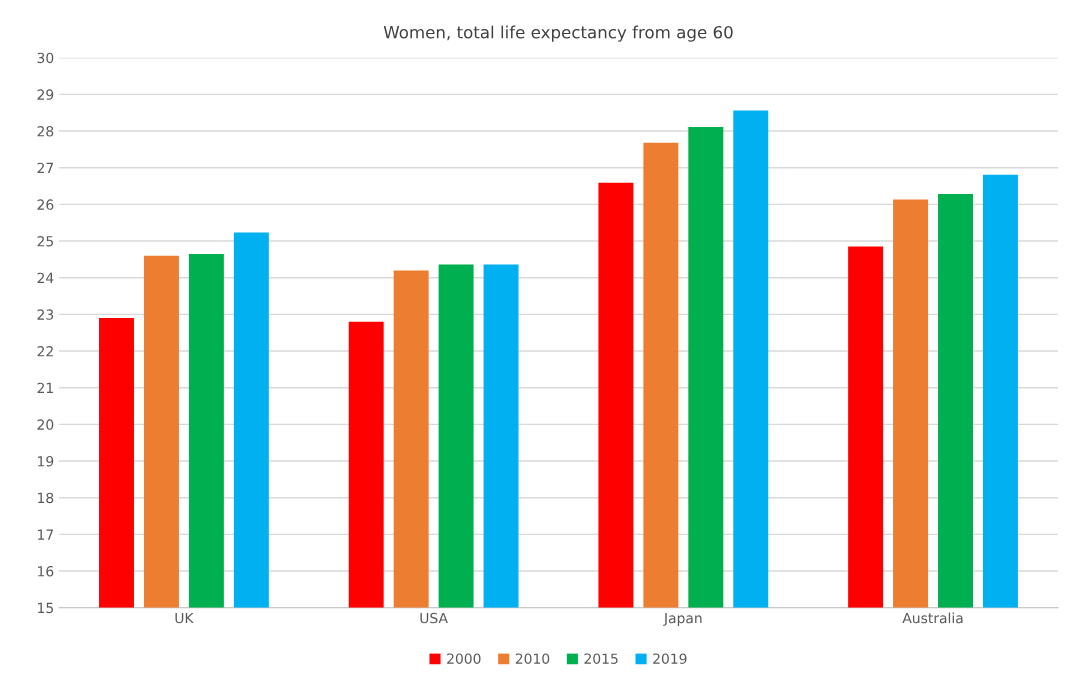  I want to click on y-tick-label: 15, so click(45, 608).